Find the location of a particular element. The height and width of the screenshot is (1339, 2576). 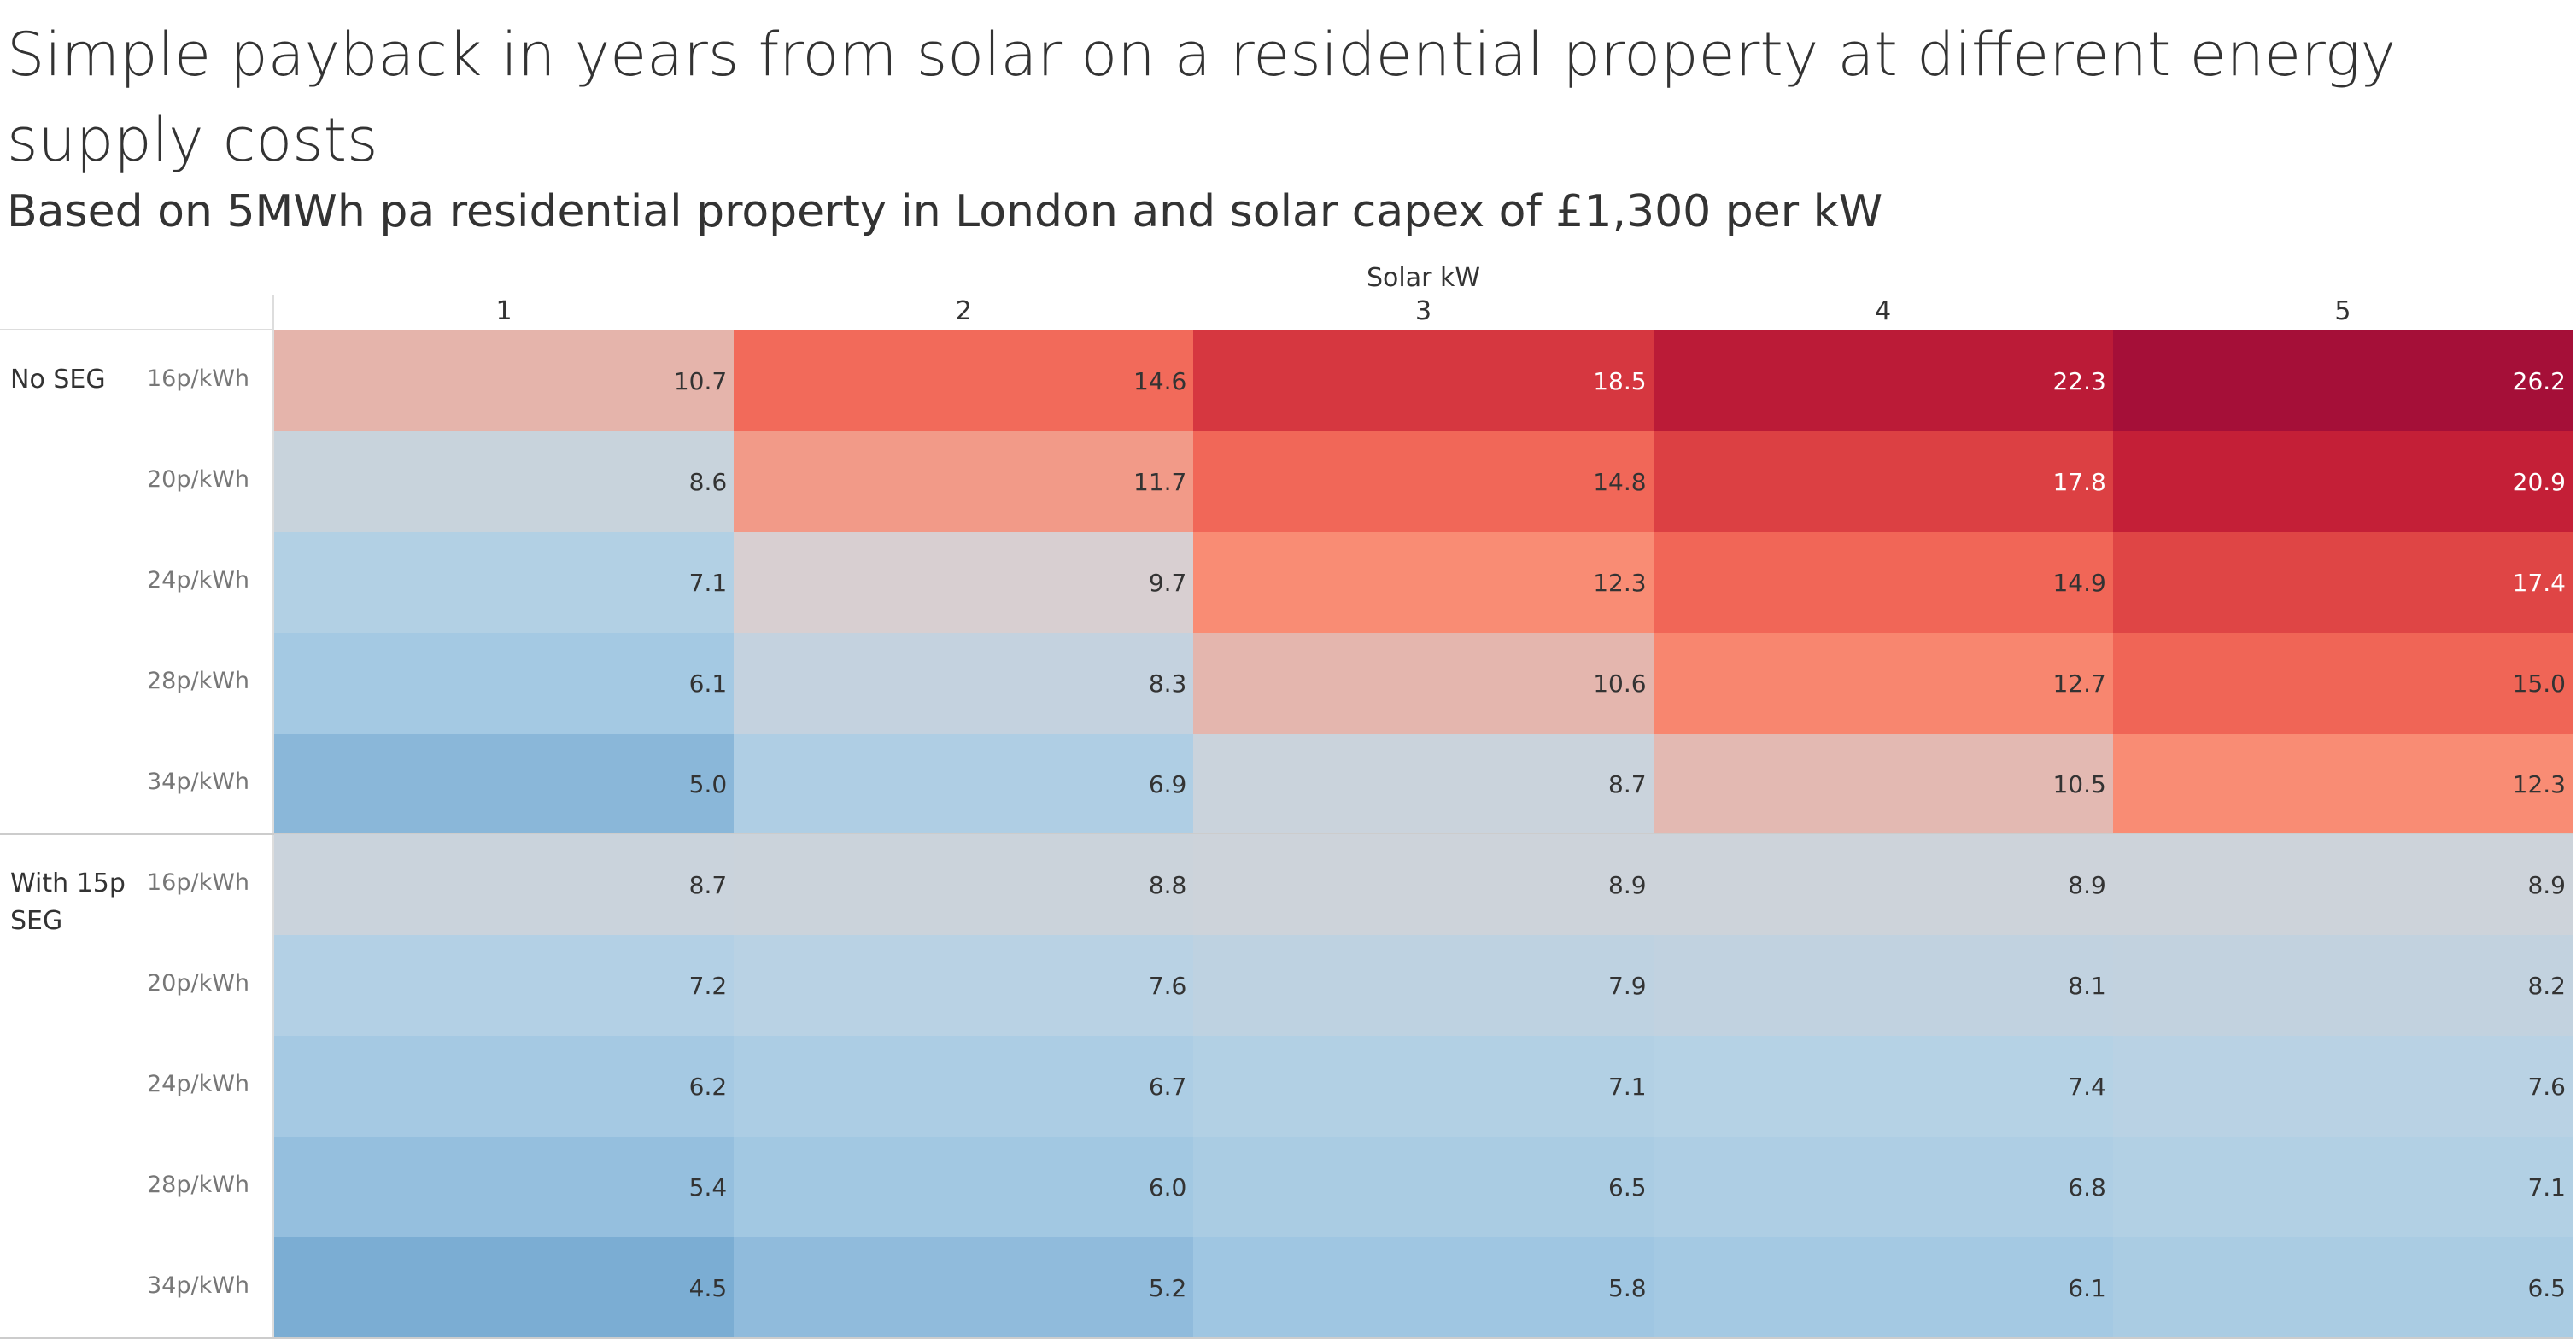

heatmap-cell: 5.4 is located at coordinates (504, 1187).